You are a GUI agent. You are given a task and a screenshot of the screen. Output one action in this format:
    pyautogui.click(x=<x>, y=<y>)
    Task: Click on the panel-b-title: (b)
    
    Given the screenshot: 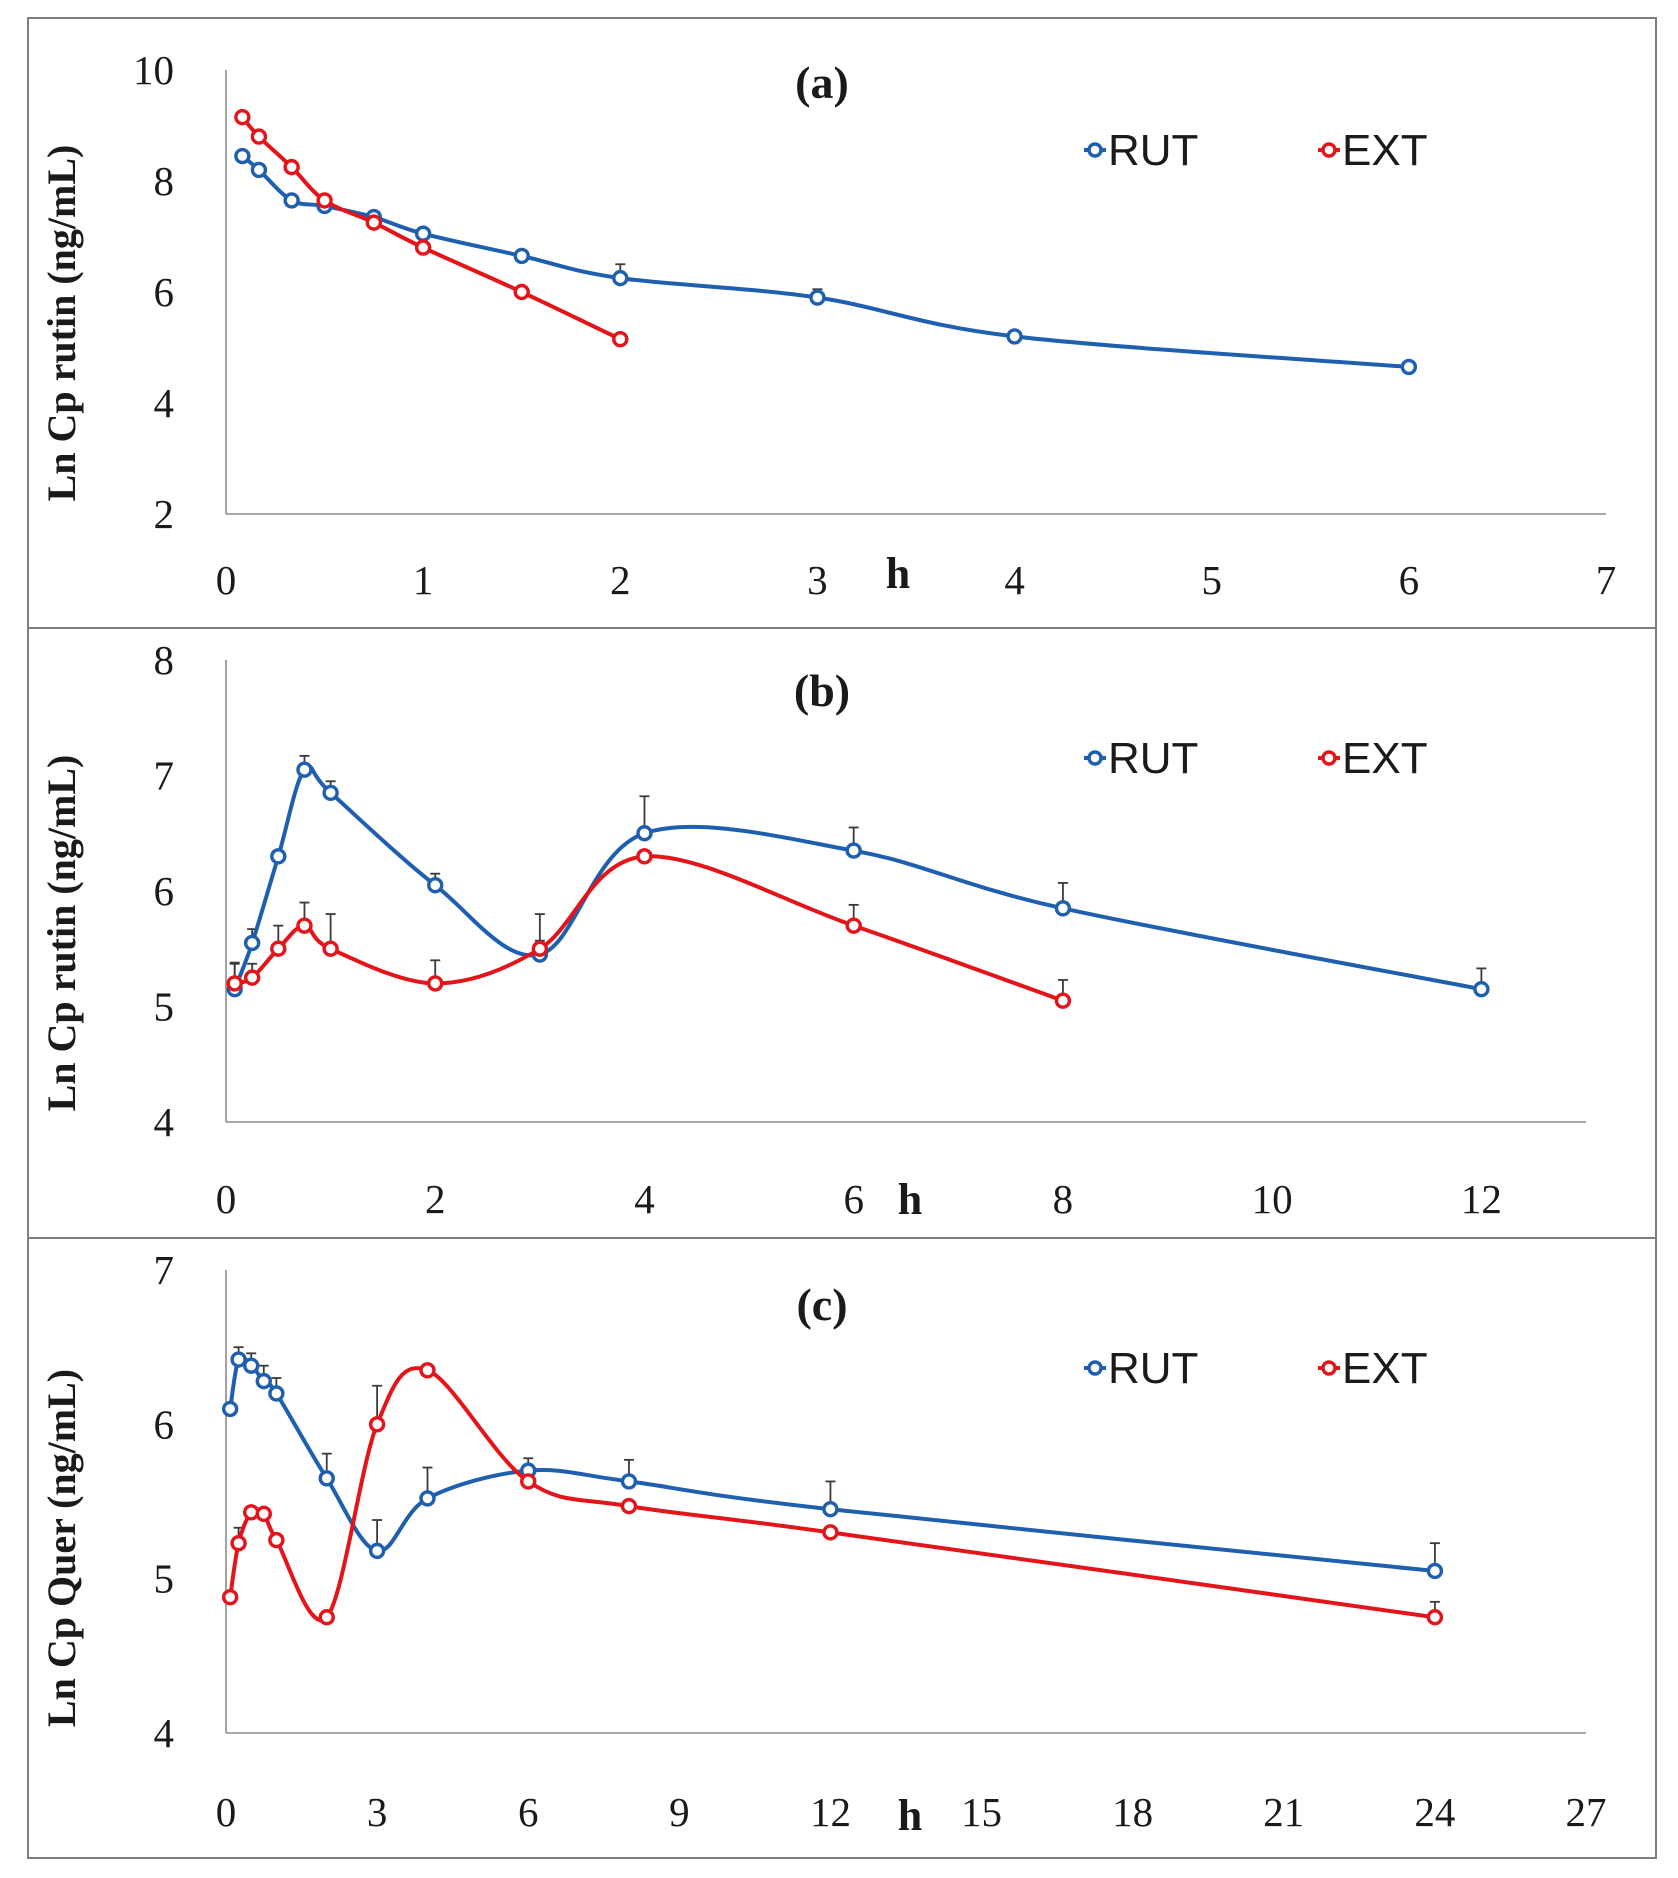 What is the action you would take?
    pyautogui.click(x=822, y=690)
    